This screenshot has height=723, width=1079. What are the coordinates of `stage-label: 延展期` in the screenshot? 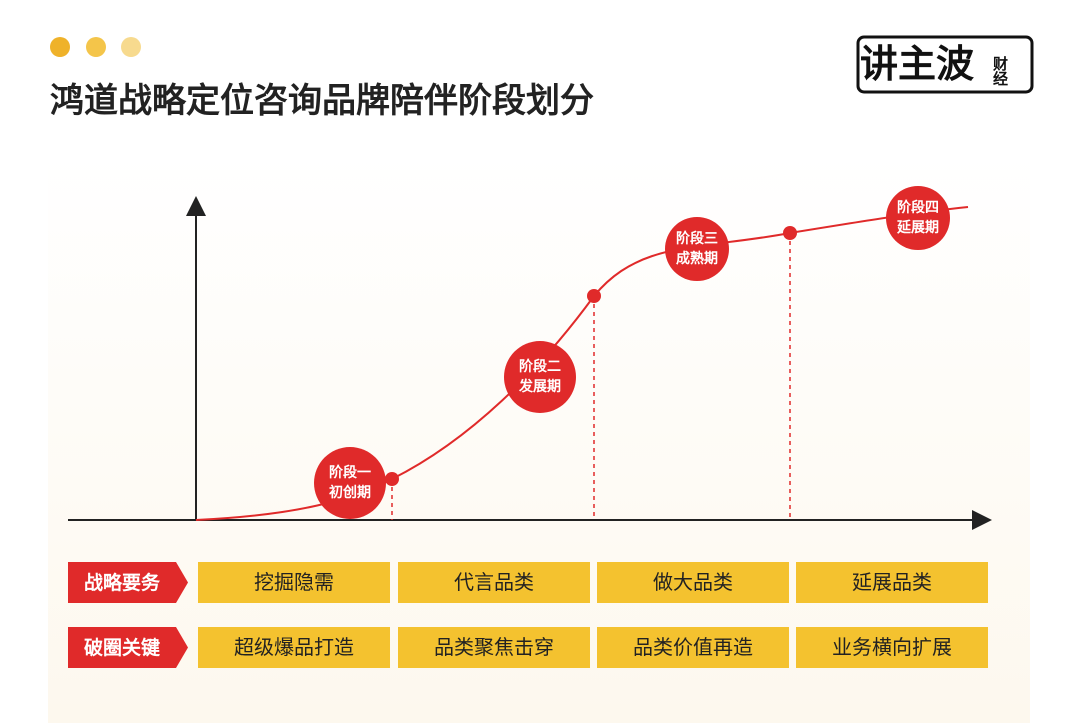 It's located at (917, 227).